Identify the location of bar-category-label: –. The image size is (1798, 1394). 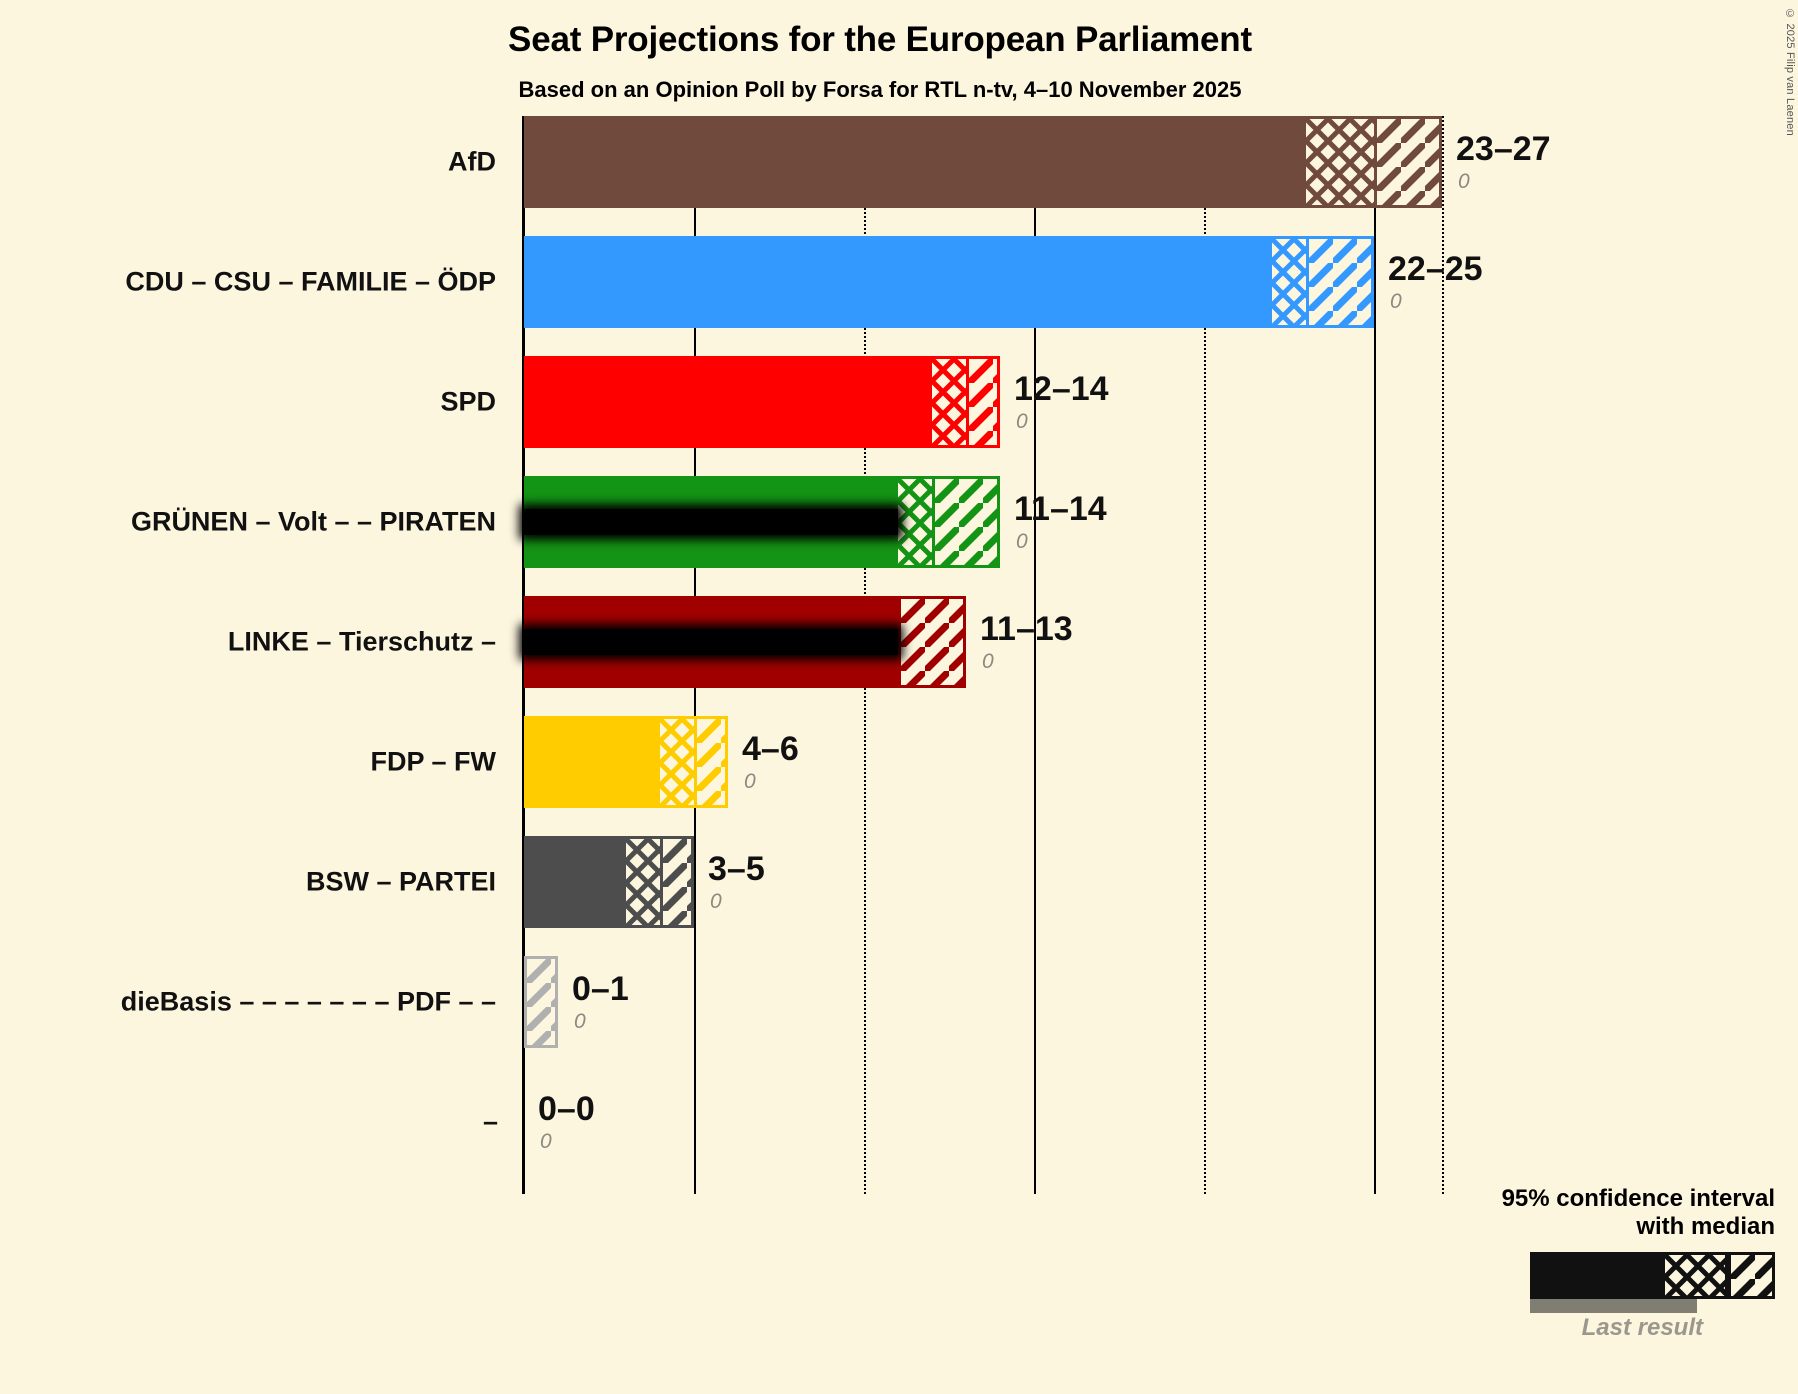
(490, 1121).